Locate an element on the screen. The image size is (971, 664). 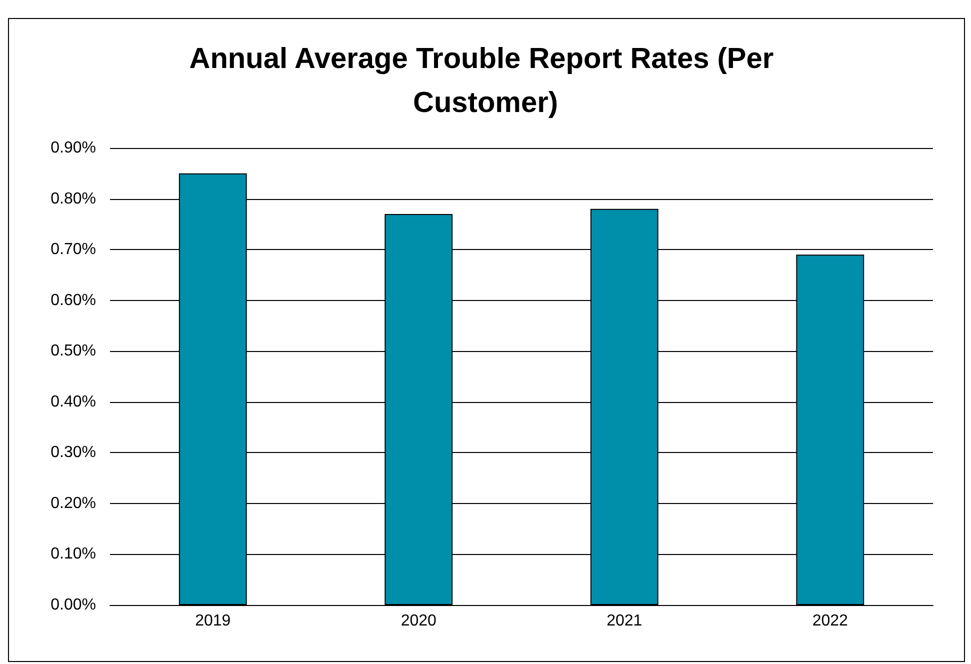
y-tick-label: 0.10% is located at coordinates (73, 554).